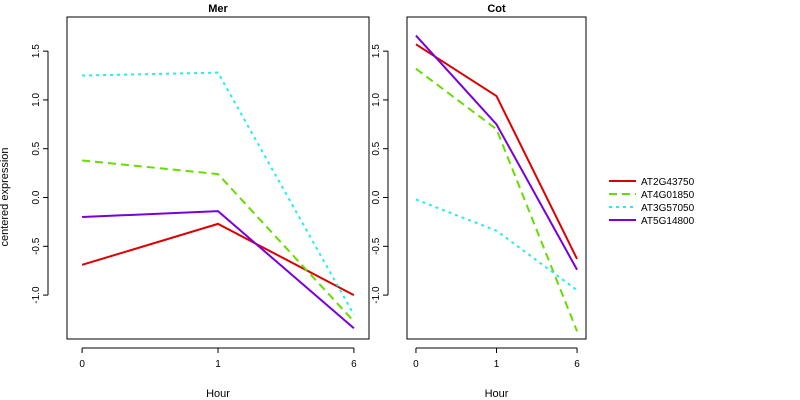  Describe the element at coordinates (668, 221) in the screenshot. I see `legend-label-at5g14800: AT5G14800` at that location.